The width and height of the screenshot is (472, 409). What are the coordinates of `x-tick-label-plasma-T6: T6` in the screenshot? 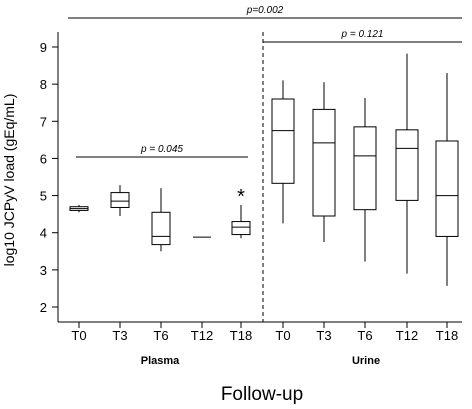 It's located at (160, 335).